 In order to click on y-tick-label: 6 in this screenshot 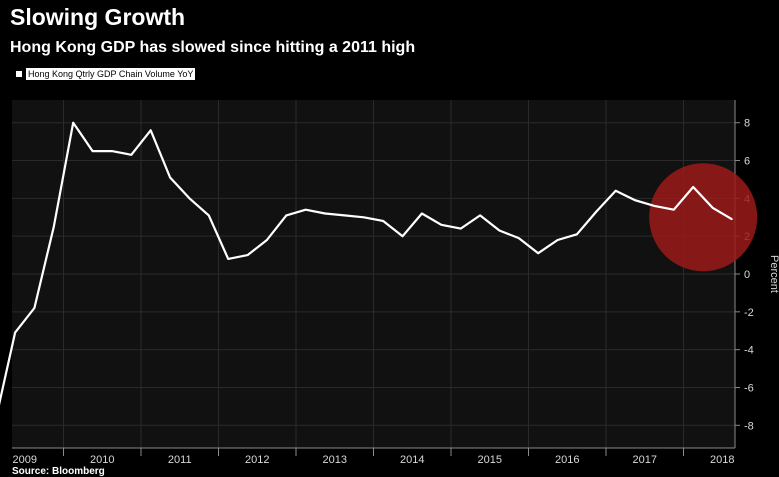, I will do `click(747, 162)`.